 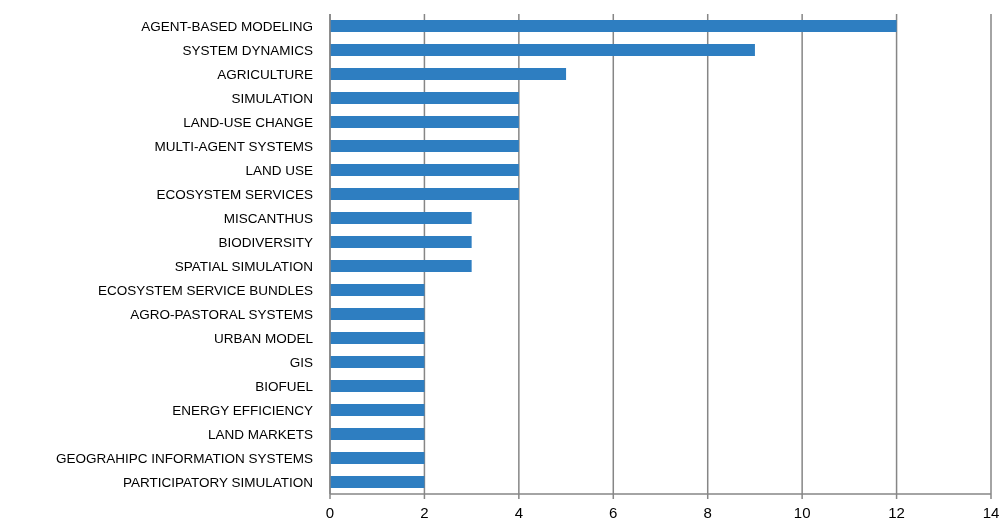 What do you see at coordinates (227, 26) in the screenshot?
I see `y-tick-label: AGENT-BASED MODELING` at bounding box center [227, 26].